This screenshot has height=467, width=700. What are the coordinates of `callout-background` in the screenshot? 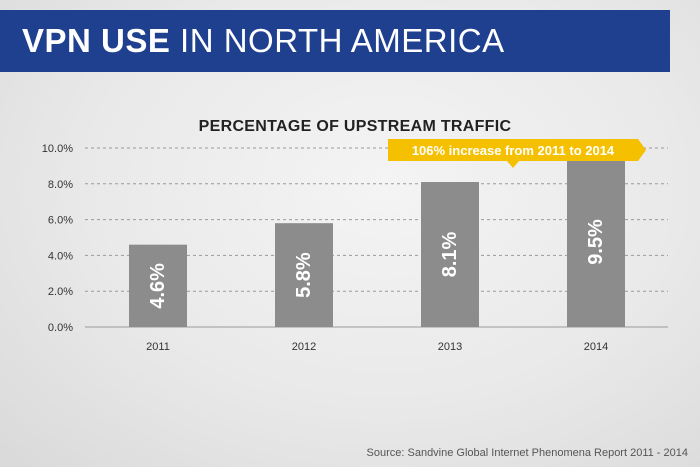 It's located at (517, 153).